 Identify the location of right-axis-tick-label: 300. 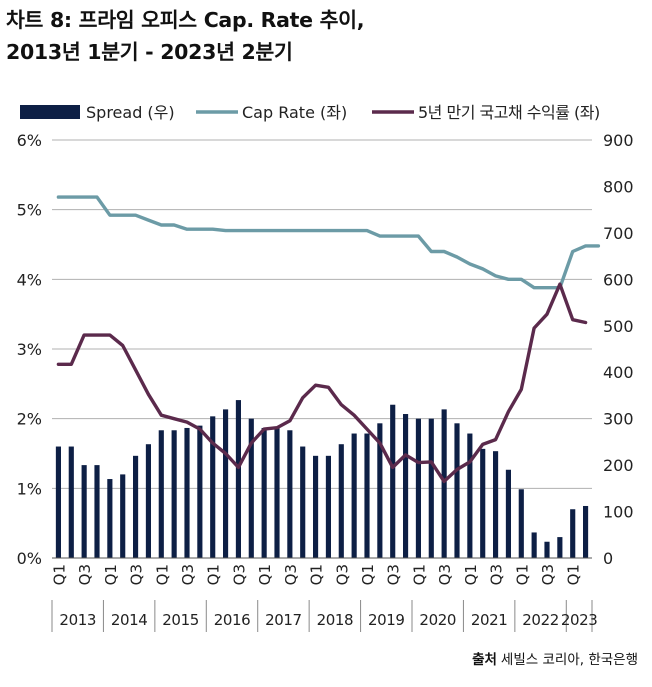
(618, 419).